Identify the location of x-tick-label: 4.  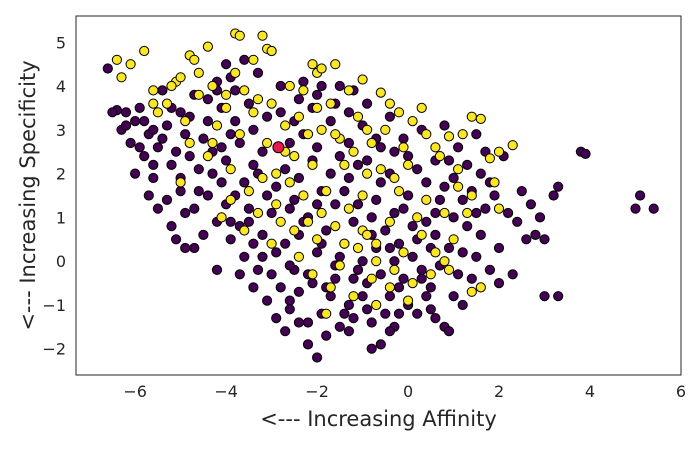
(590, 391).